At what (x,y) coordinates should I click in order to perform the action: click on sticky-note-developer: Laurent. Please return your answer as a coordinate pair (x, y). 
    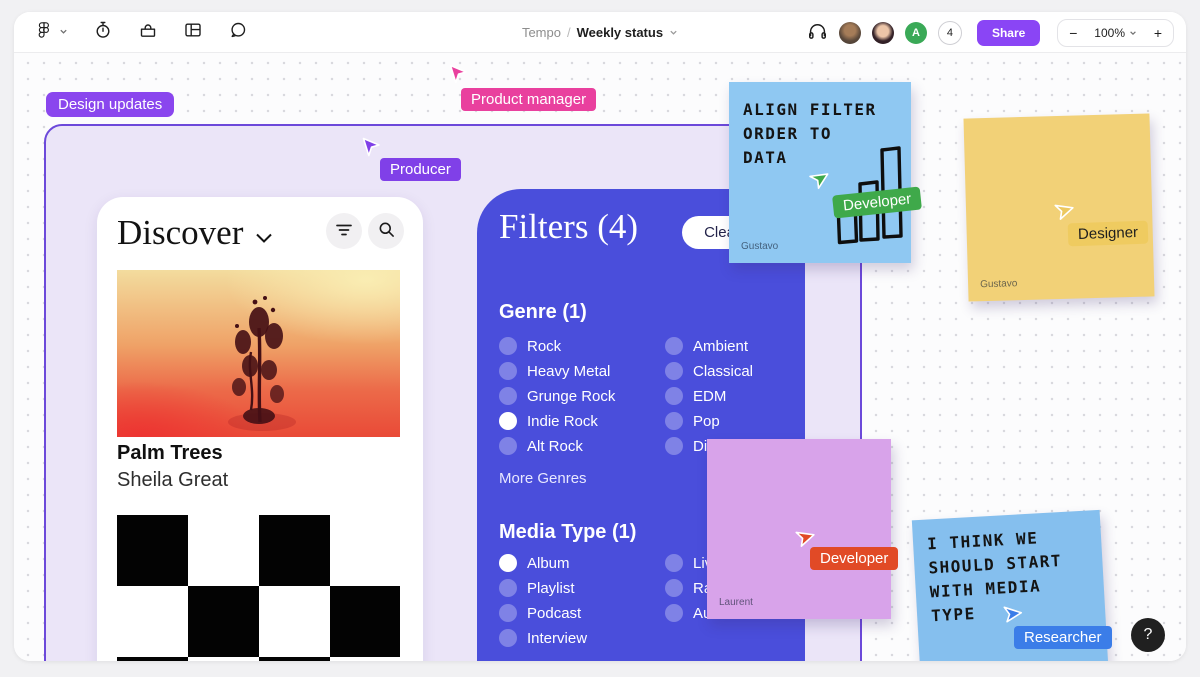
    Looking at the image, I should click on (799, 529).